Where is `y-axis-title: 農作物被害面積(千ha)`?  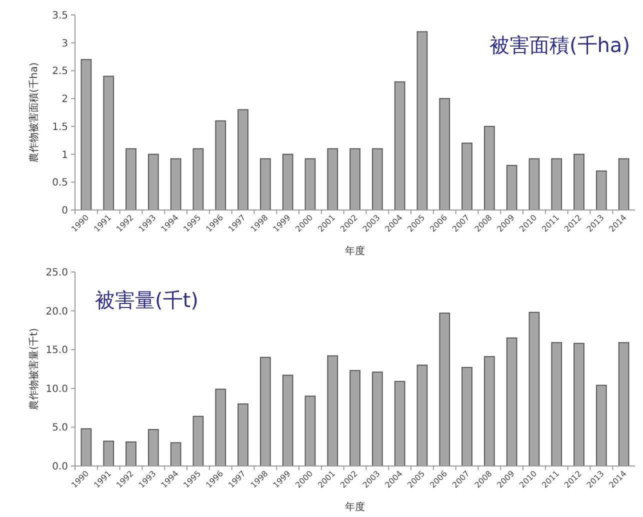 y-axis-title: 農作物被害面積(千ha) is located at coordinates (34, 112).